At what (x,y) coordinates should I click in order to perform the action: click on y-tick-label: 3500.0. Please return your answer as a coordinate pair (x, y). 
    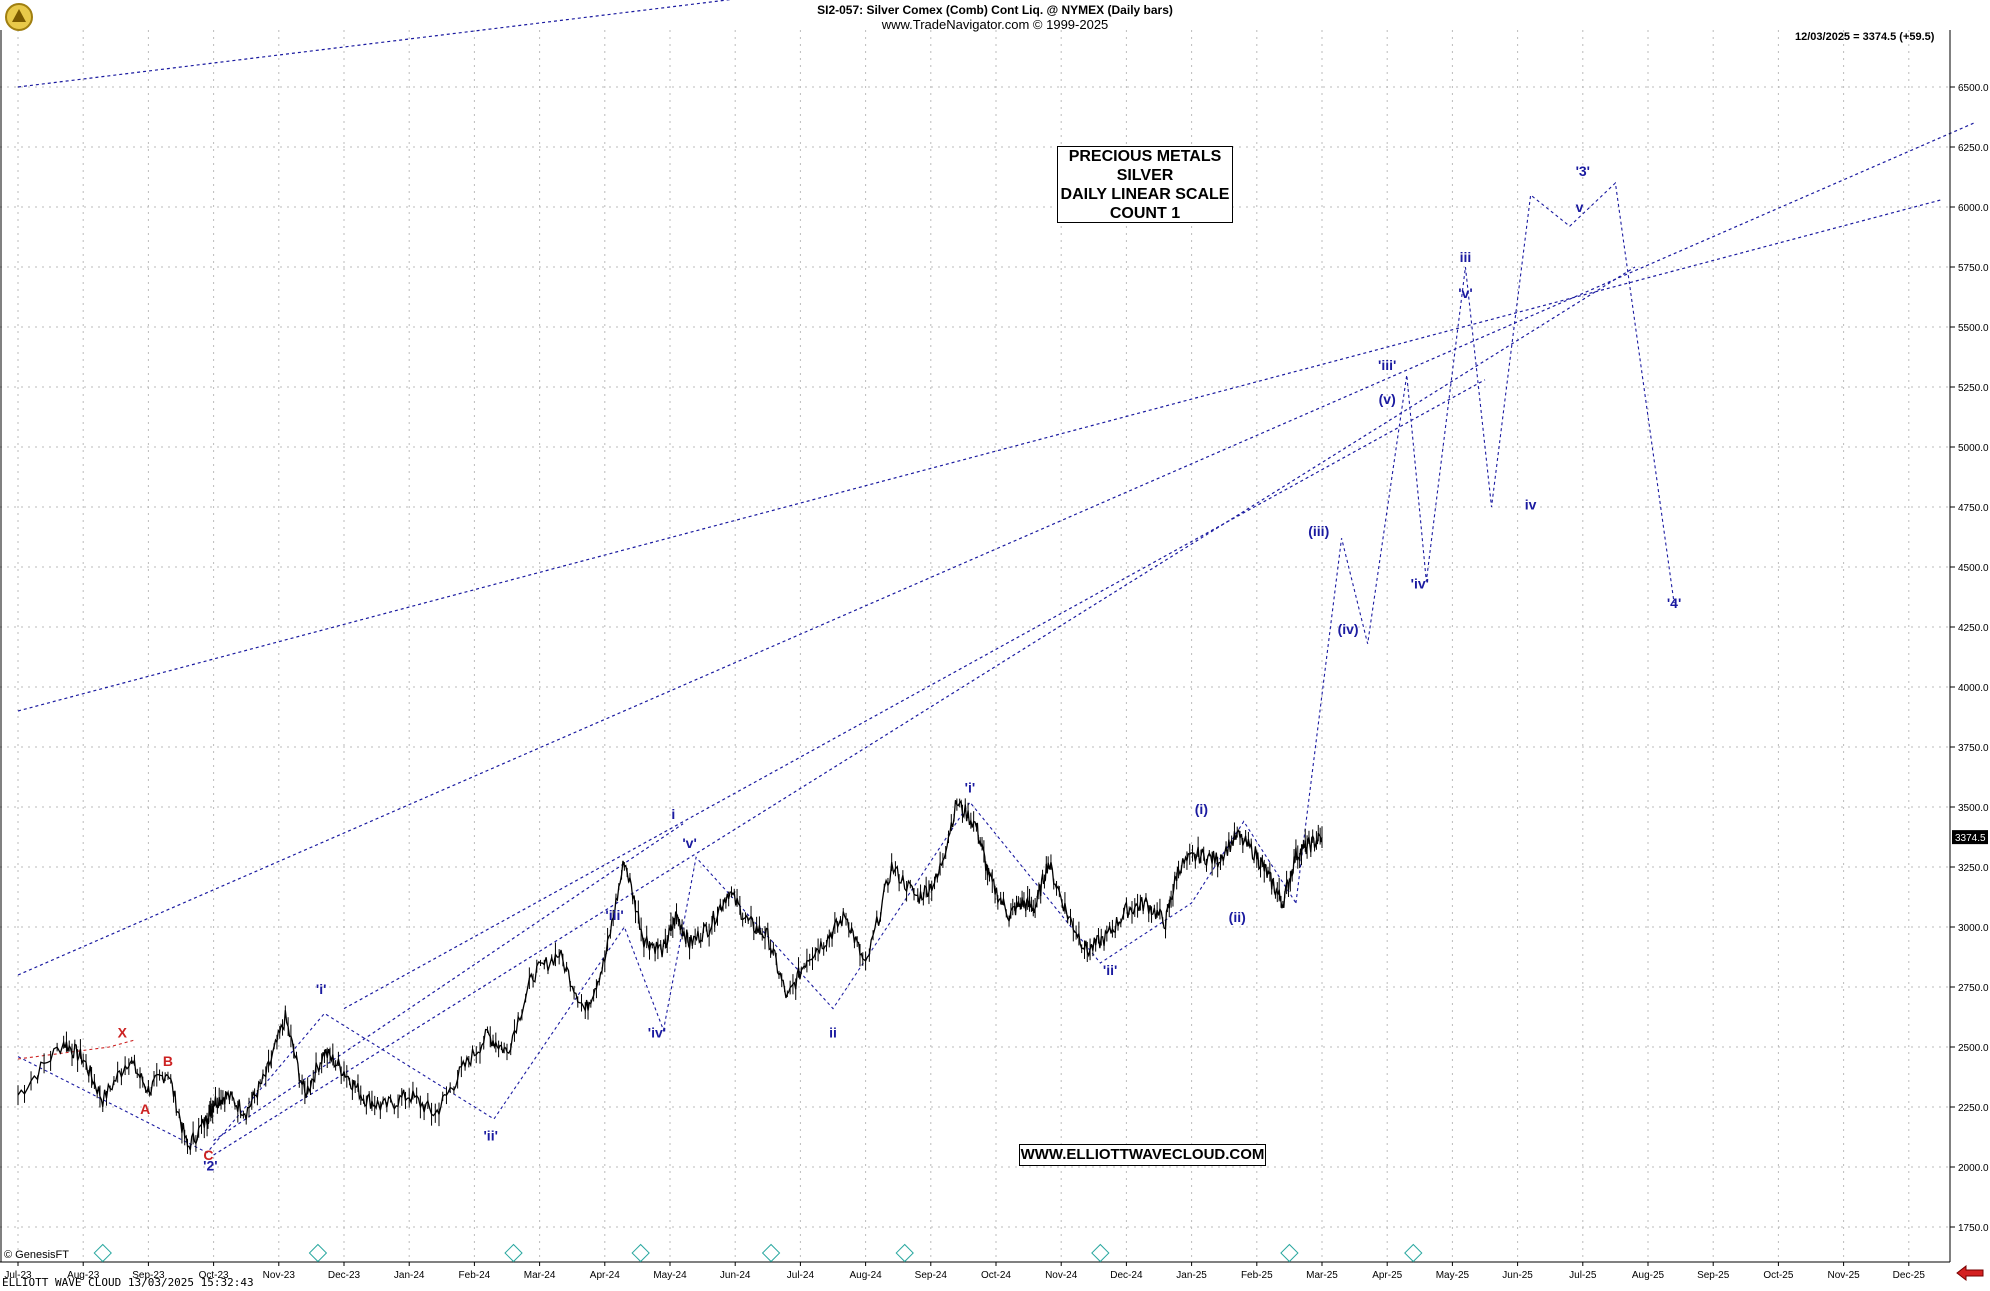
    Looking at the image, I should click on (1973, 808).